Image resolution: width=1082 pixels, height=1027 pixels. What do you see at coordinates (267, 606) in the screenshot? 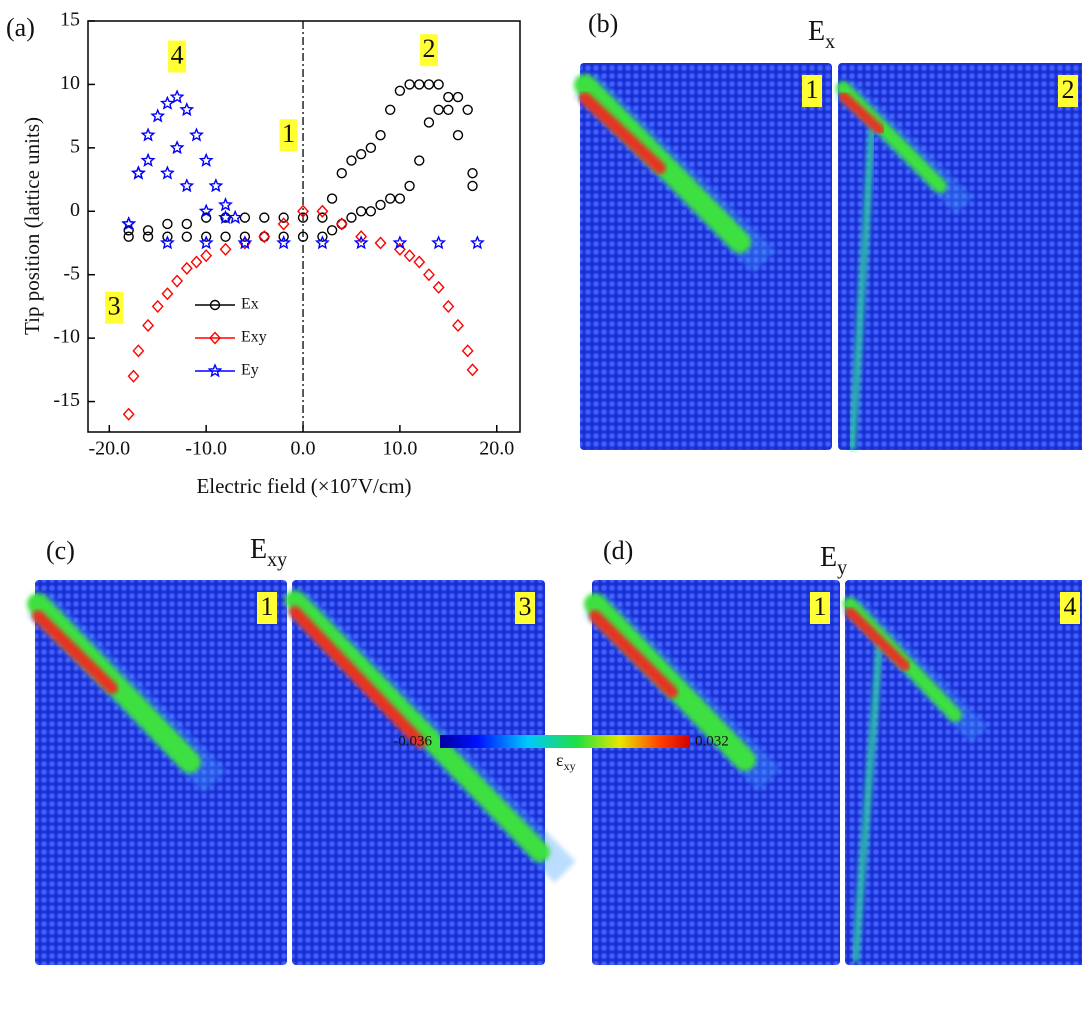
I see `image-label: 1` at bounding box center [267, 606].